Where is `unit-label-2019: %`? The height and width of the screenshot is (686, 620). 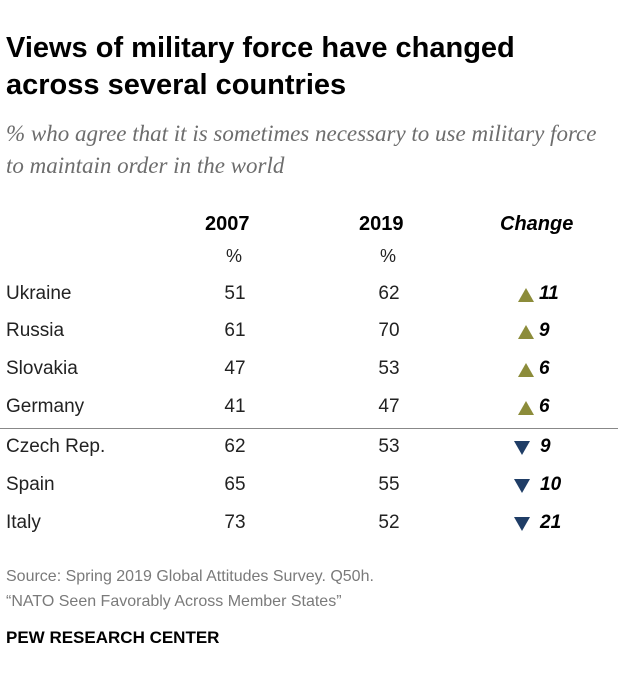 unit-label-2019: % is located at coordinates (388, 256).